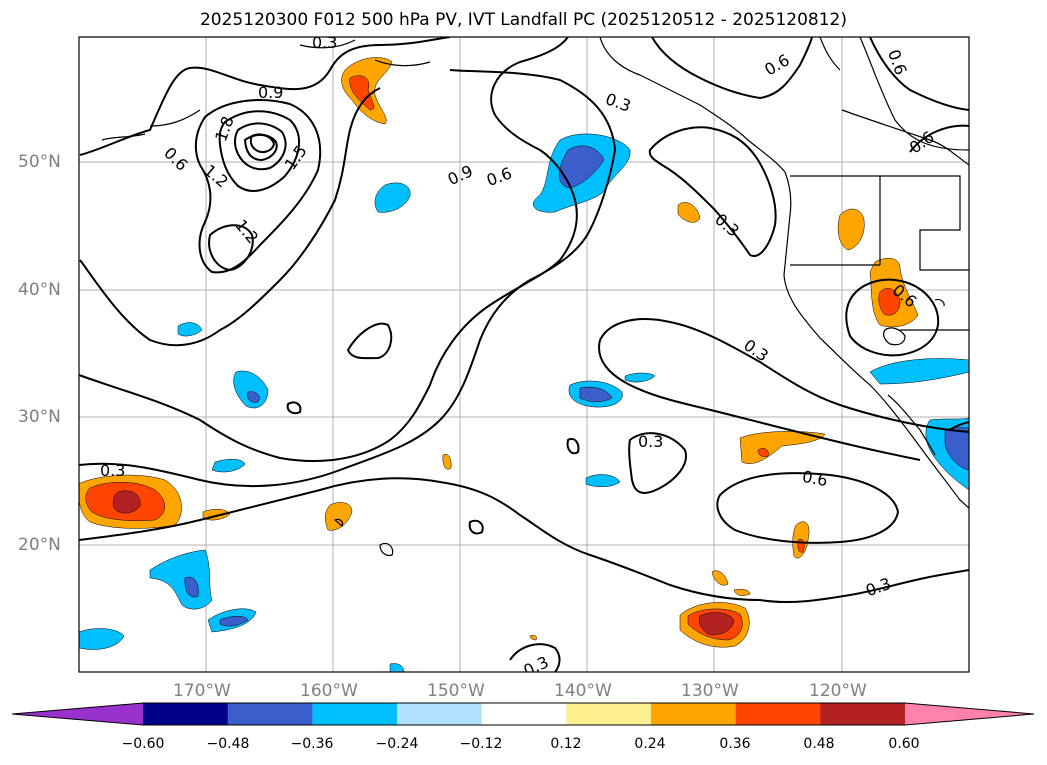  I want to click on colorbar-tick: −0.36, so click(312, 744).